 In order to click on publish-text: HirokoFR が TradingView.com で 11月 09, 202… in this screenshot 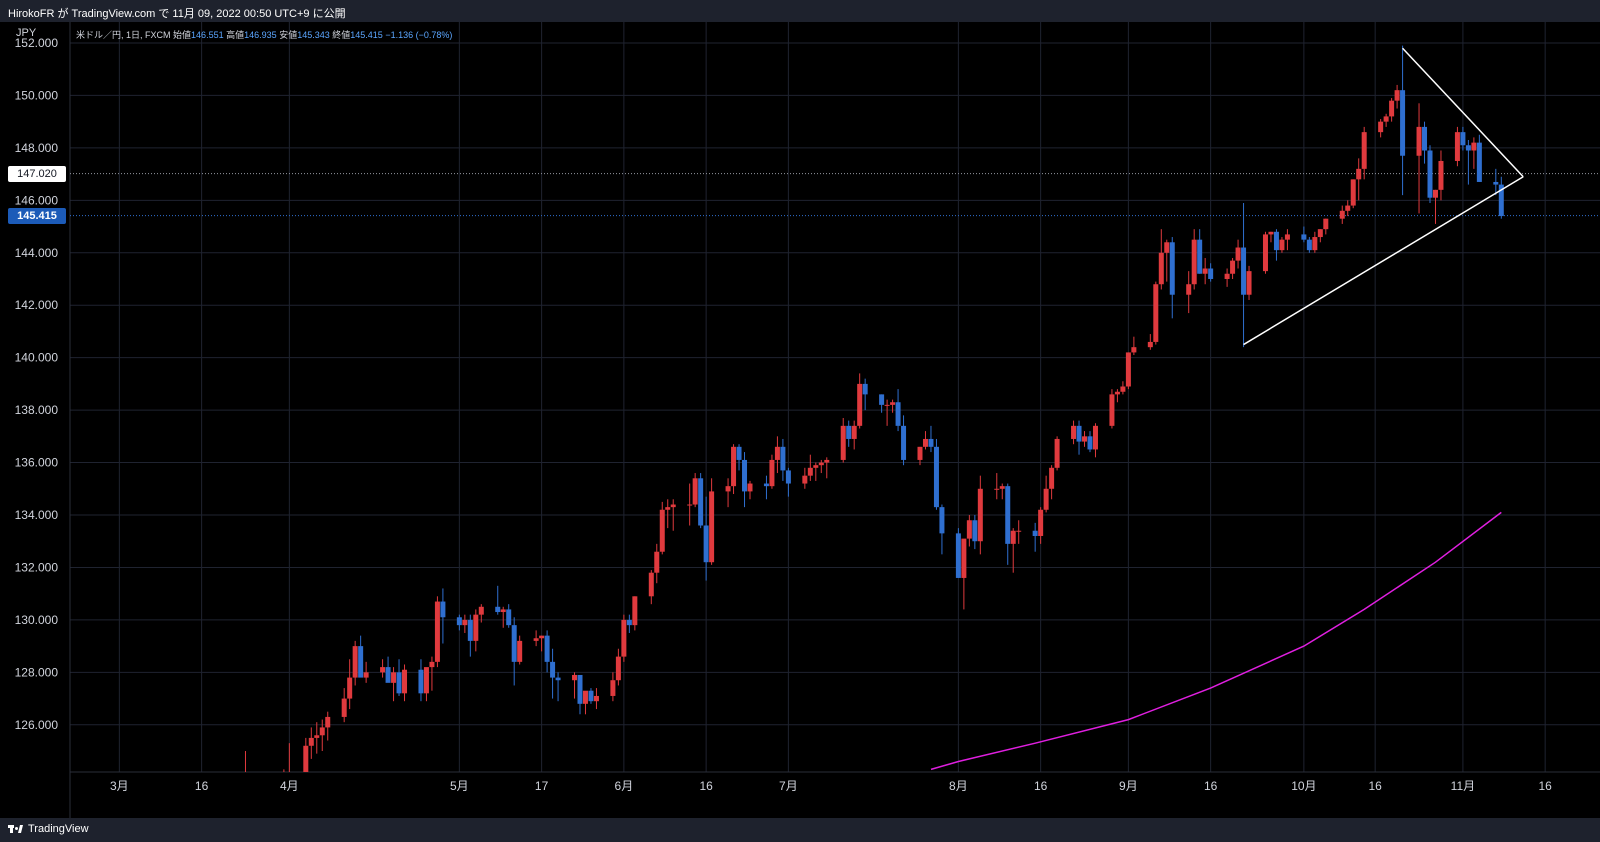, I will do `click(177, 14)`.